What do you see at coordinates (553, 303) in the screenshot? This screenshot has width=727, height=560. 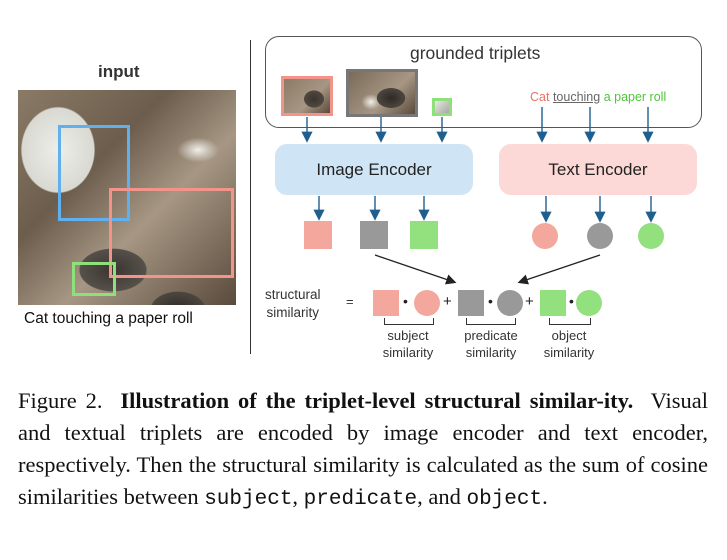 I see `formula-object-square` at bounding box center [553, 303].